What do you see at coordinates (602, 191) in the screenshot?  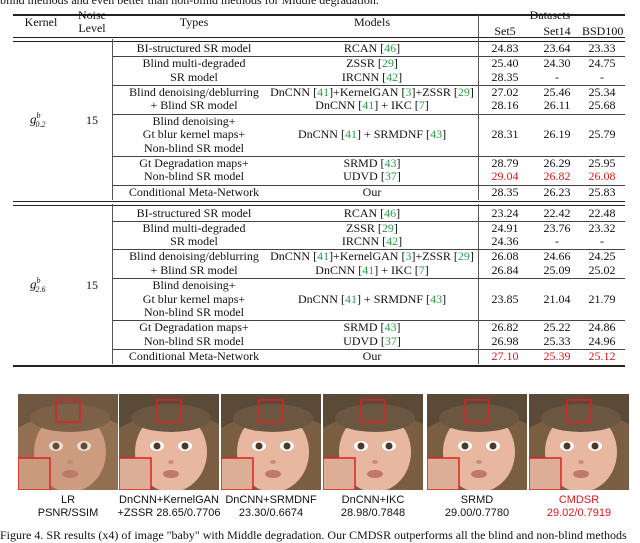 I see `value-bsd100: 25.83` at bounding box center [602, 191].